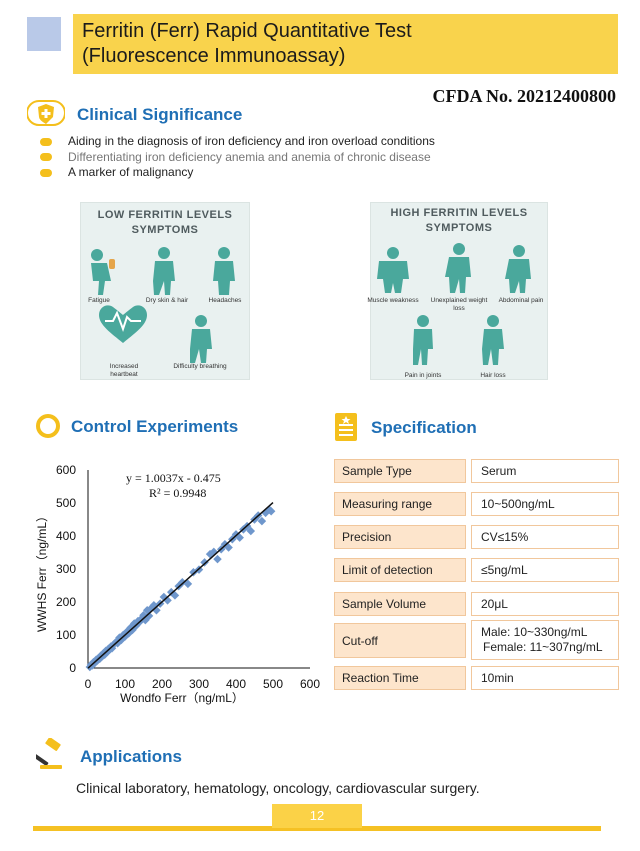  Describe the element at coordinates (545, 678) in the screenshot. I see `spec-value-reaction-time: 10min` at that location.